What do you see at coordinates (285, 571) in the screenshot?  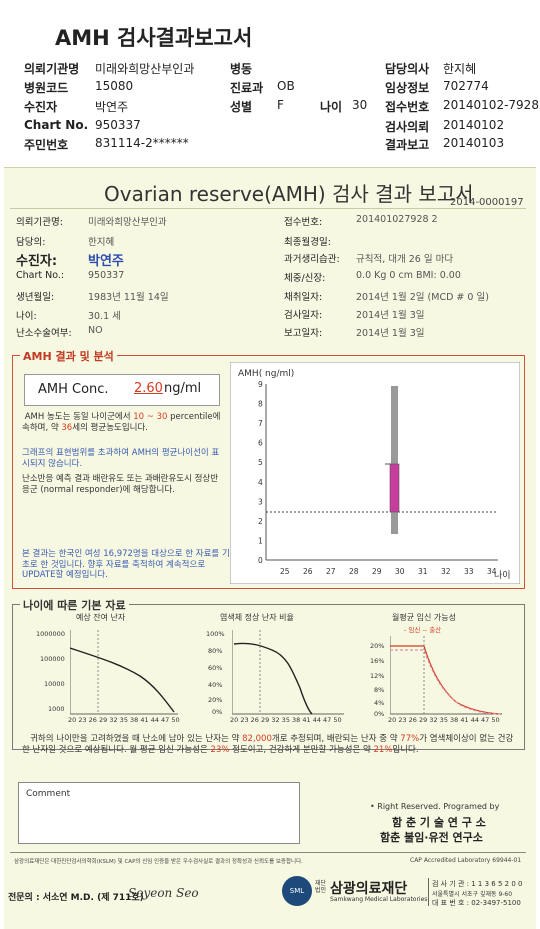 I see `amh-x-tick: 25` at bounding box center [285, 571].